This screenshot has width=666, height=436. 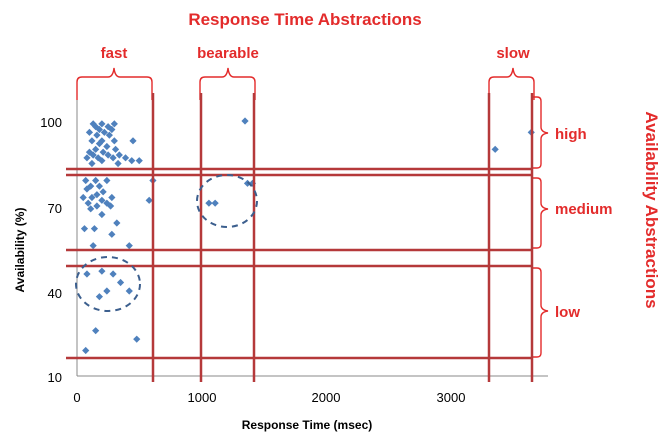 I want to click on brace-high, so click(x=540, y=132).